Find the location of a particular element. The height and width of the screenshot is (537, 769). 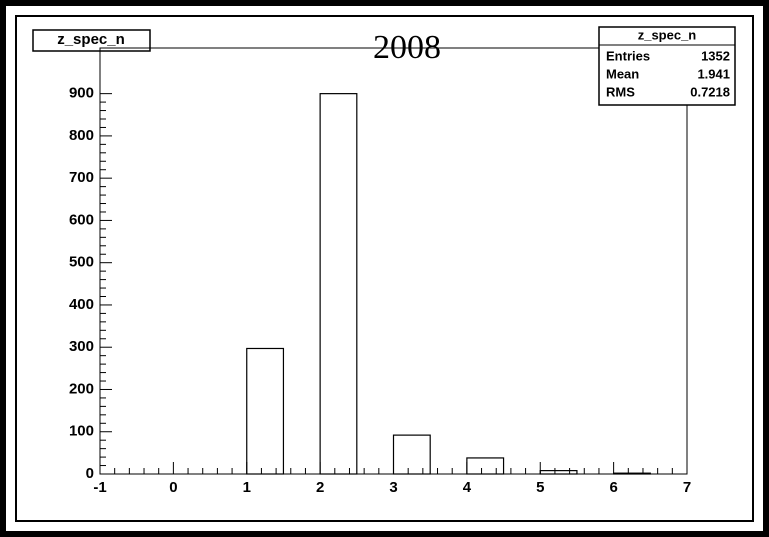

chart-title: 2008 is located at coordinates (407, 47).